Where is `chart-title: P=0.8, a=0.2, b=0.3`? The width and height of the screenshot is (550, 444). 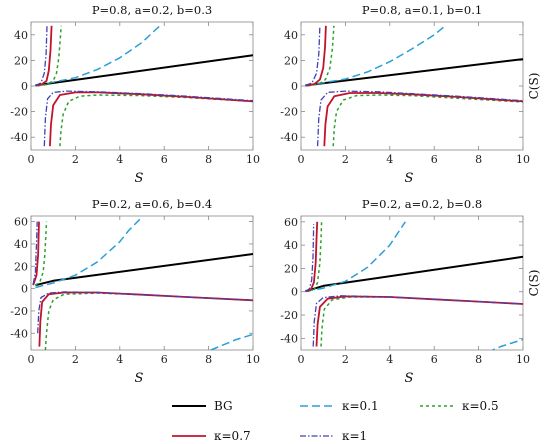 chart-title: P=0.8, a=0.2, b=0.3 is located at coordinates (152, 10).